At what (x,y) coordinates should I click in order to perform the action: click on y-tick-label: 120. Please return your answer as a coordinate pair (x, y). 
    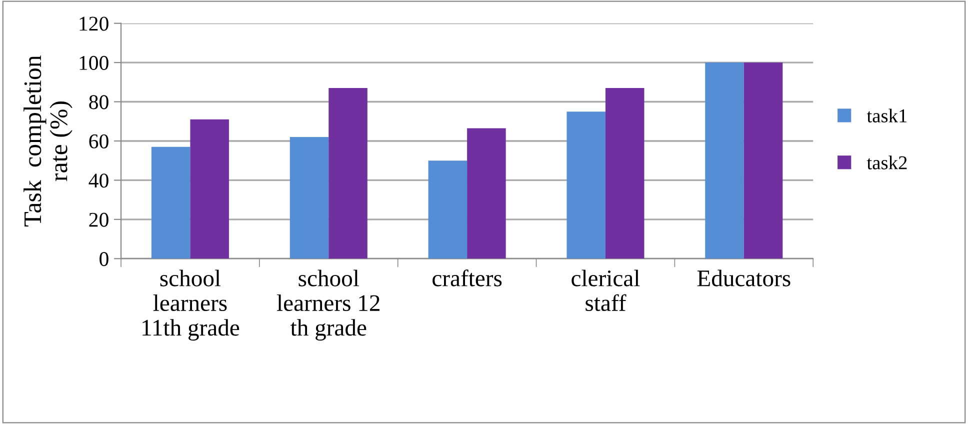
    Looking at the image, I should click on (94, 23).